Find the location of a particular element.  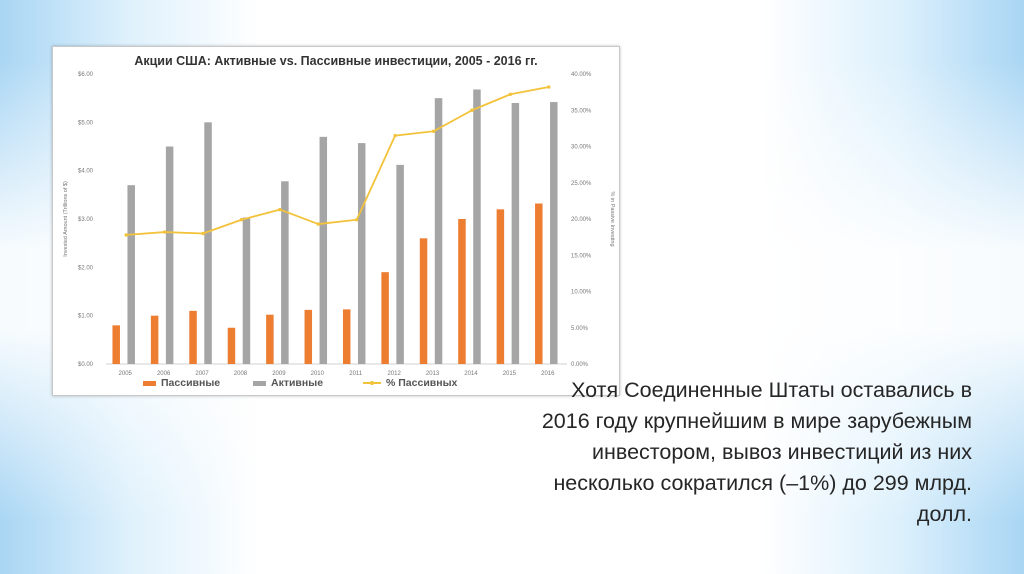

y2-tick-label: 20.00% is located at coordinates (581, 220).